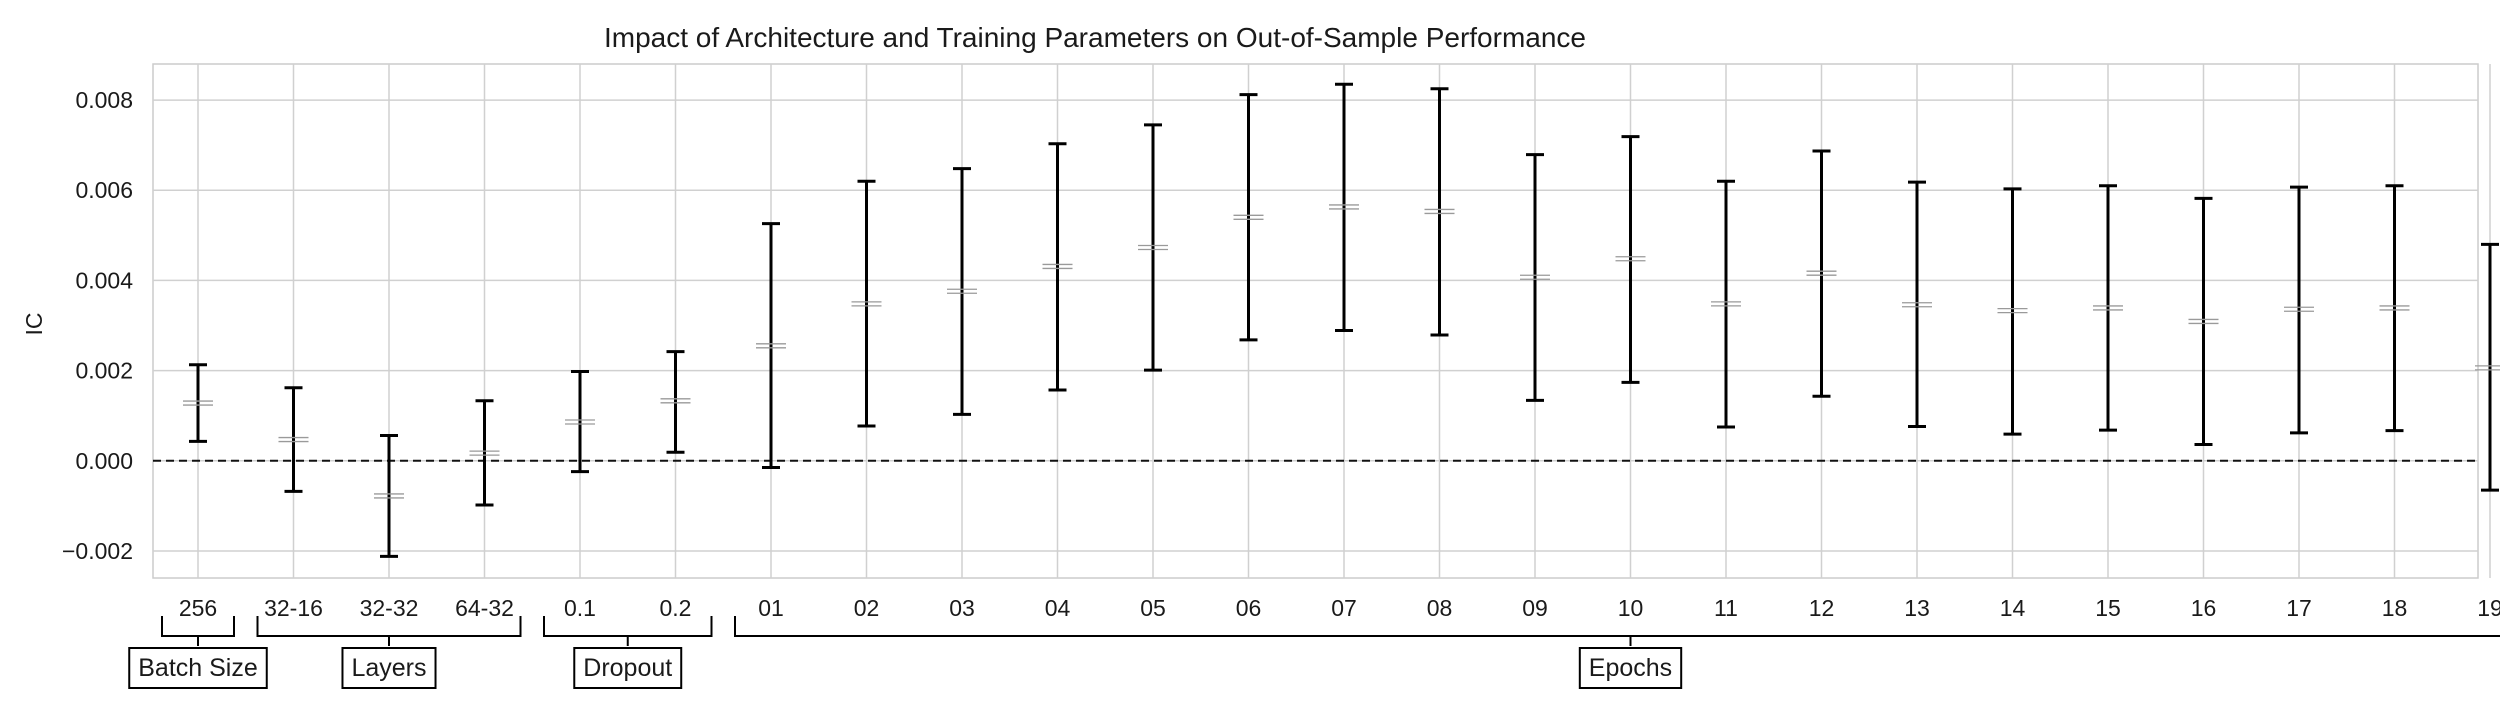 This screenshot has width=2500, height=714. I want to click on x-tick-label: 16, so click(2204, 608).